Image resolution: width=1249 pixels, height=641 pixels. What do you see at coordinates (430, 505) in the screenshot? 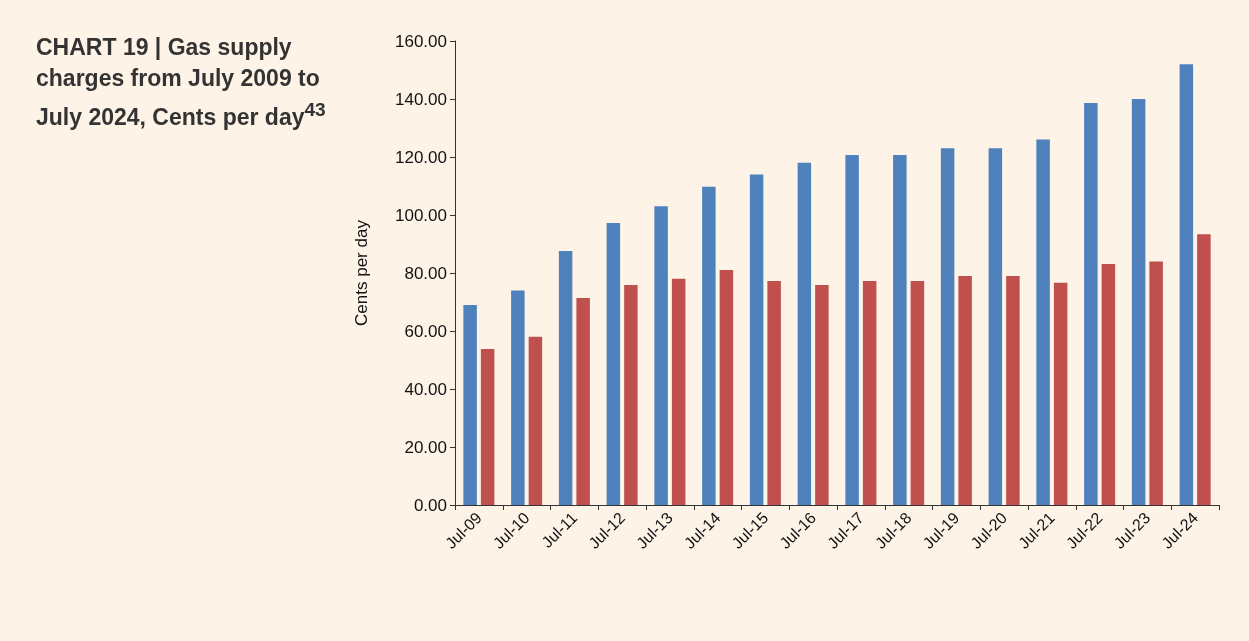
I see `y-tick-label: 0.00` at bounding box center [430, 505].